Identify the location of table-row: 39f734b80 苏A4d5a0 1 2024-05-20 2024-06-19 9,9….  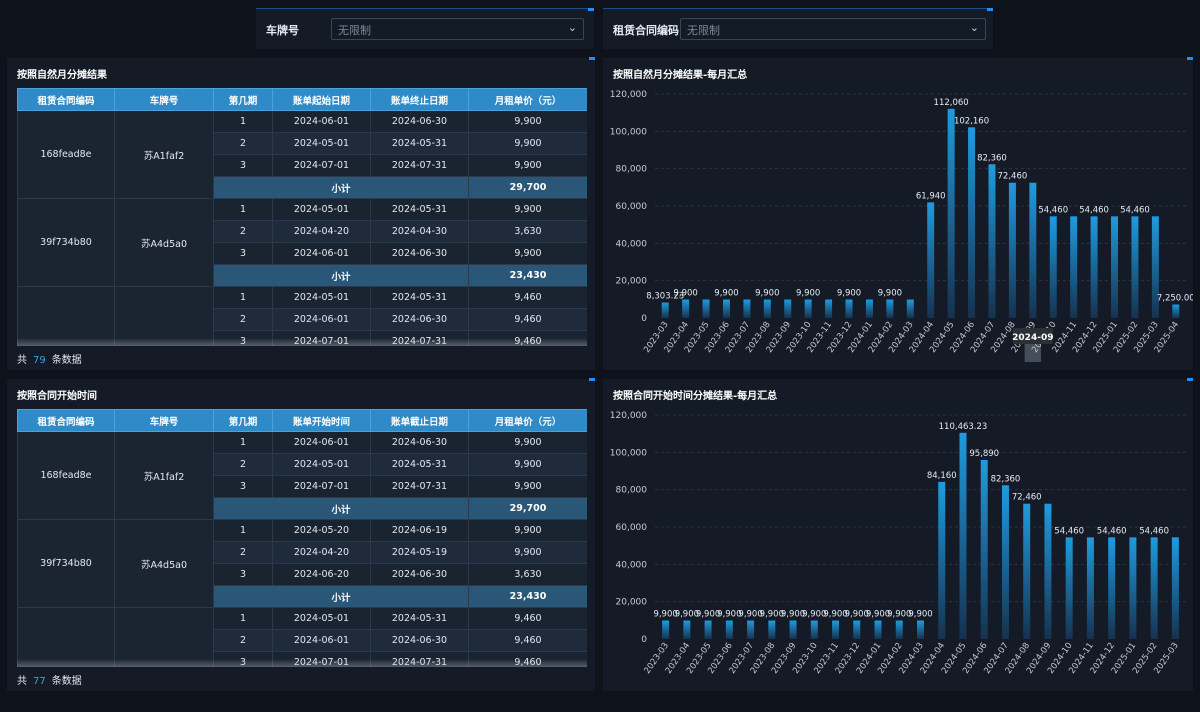
(302, 563).